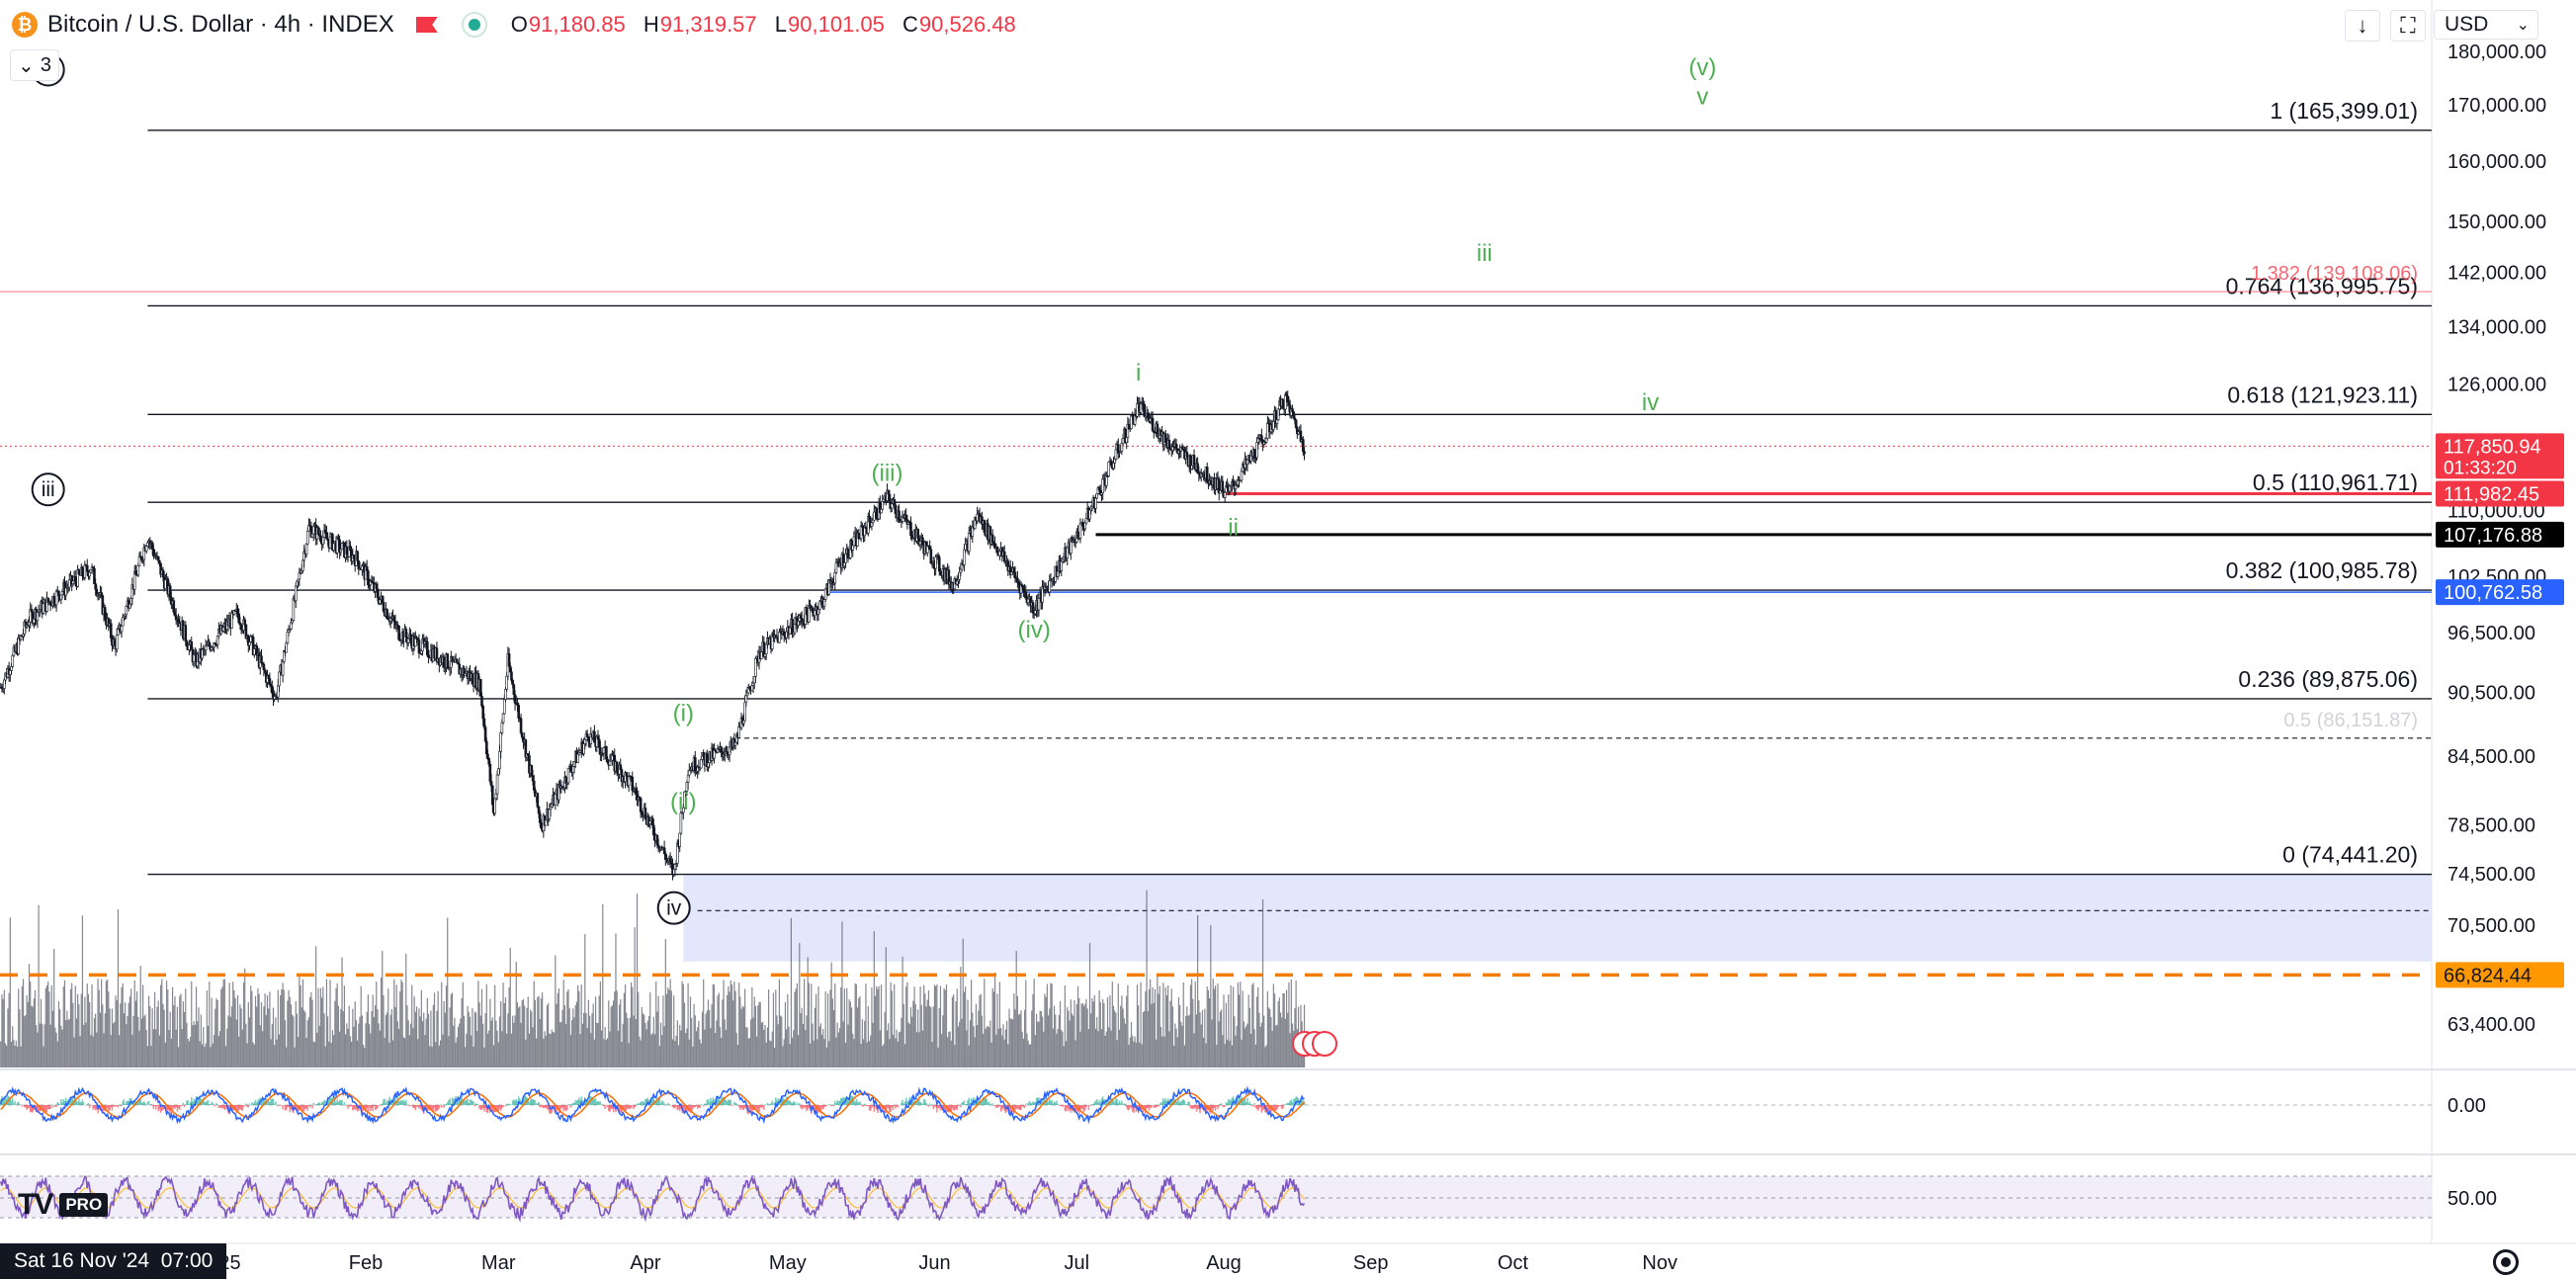  Describe the element at coordinates (220, 24) in the screenshot. I see `symbol-title: Bitcoin / U.S. Dollar · 4h · INDEX` at that location.